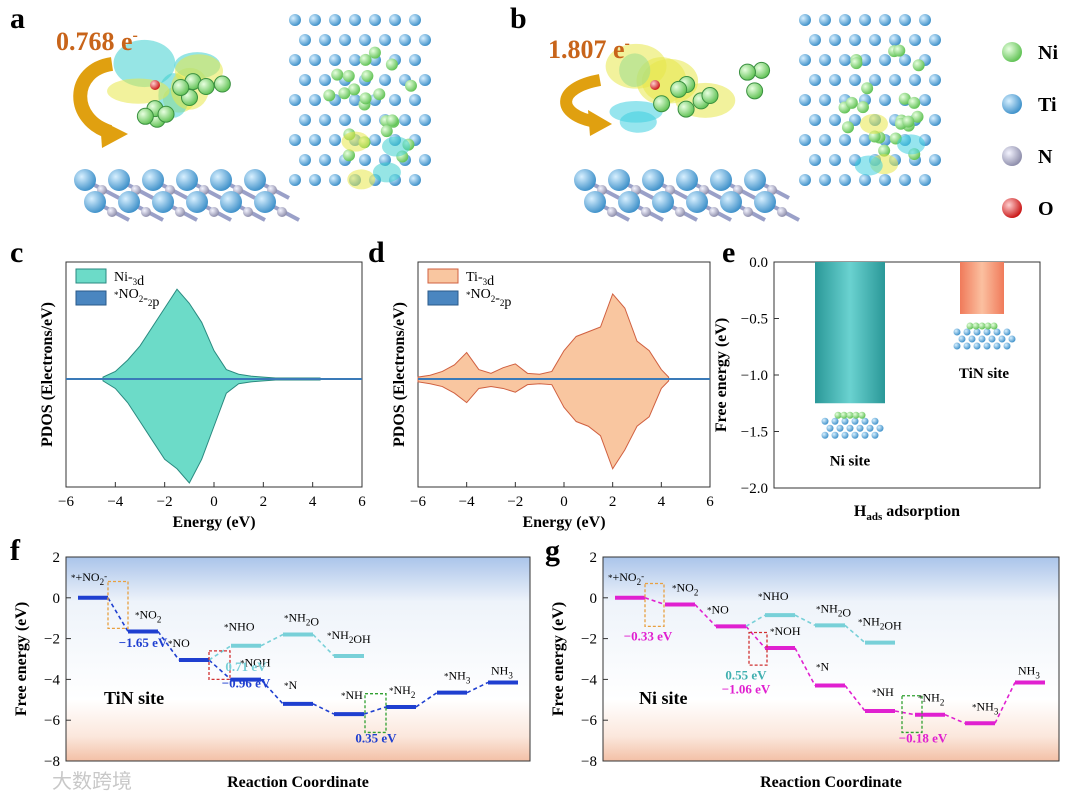  I want to click on site-title: Ni site, so click(663, 698).